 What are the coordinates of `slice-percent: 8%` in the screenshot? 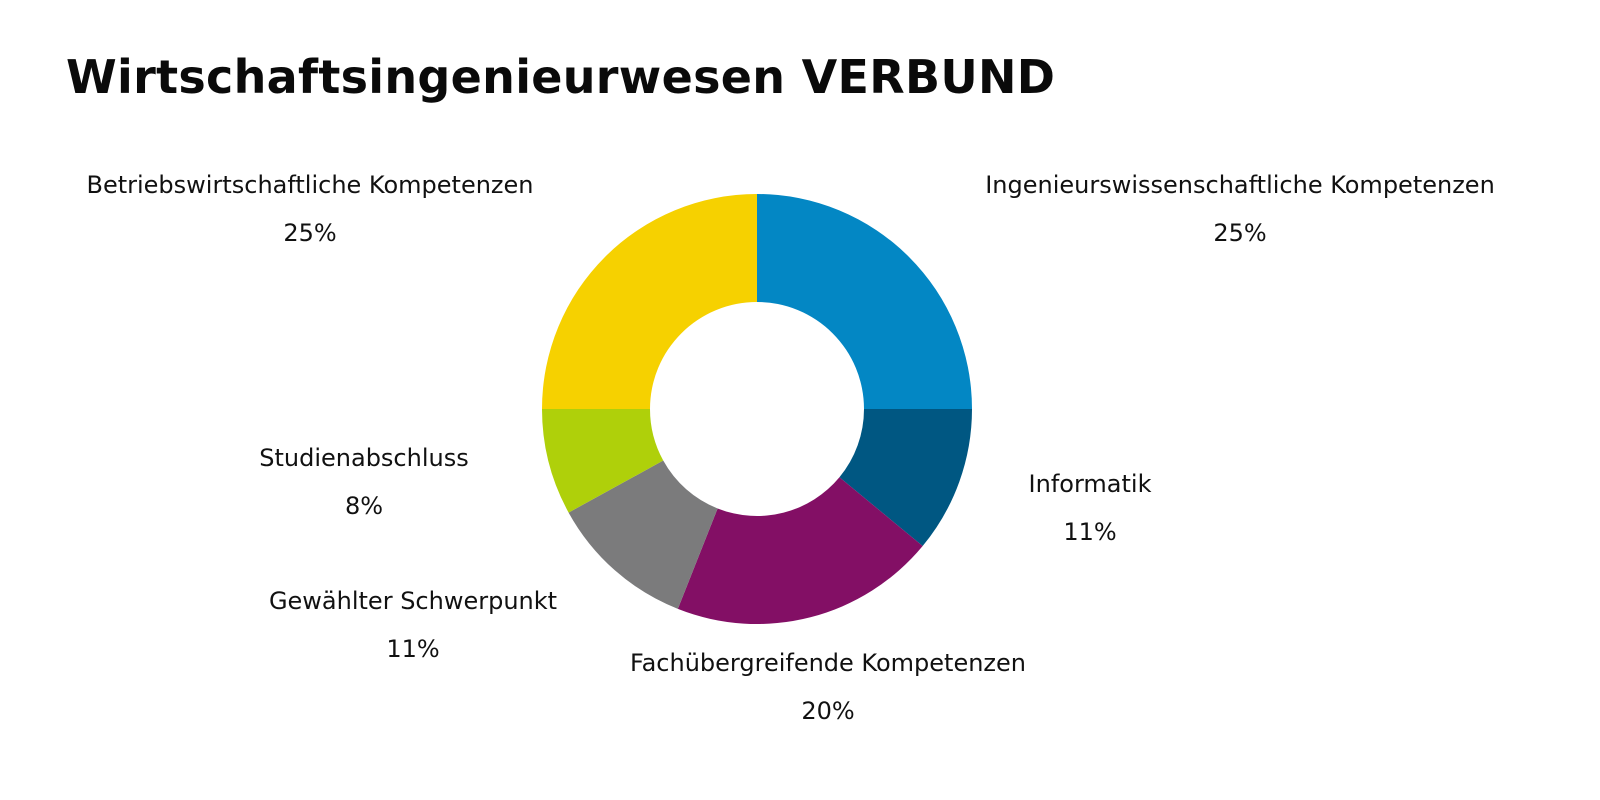 It's located at (364, 506).